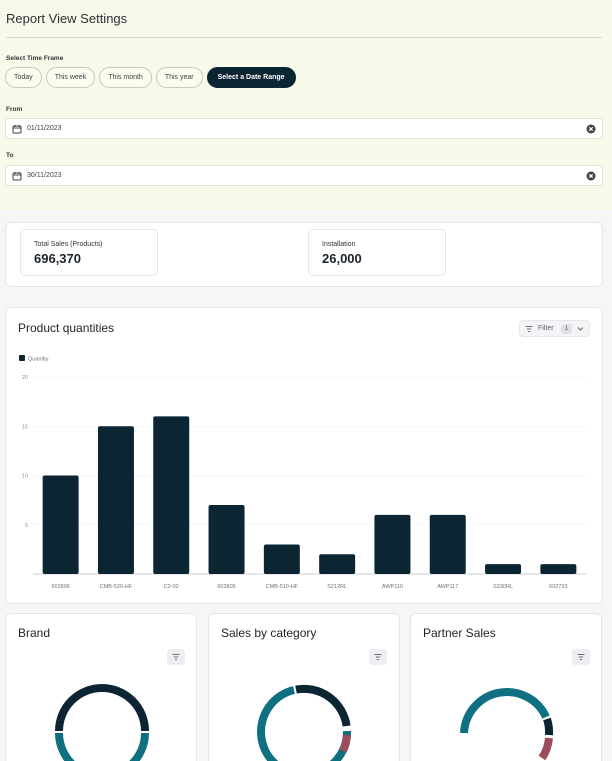  Describe the element at coordinates (377, 252) in the screenshot. I see `stat-installation: Installation 26,000` at that location.